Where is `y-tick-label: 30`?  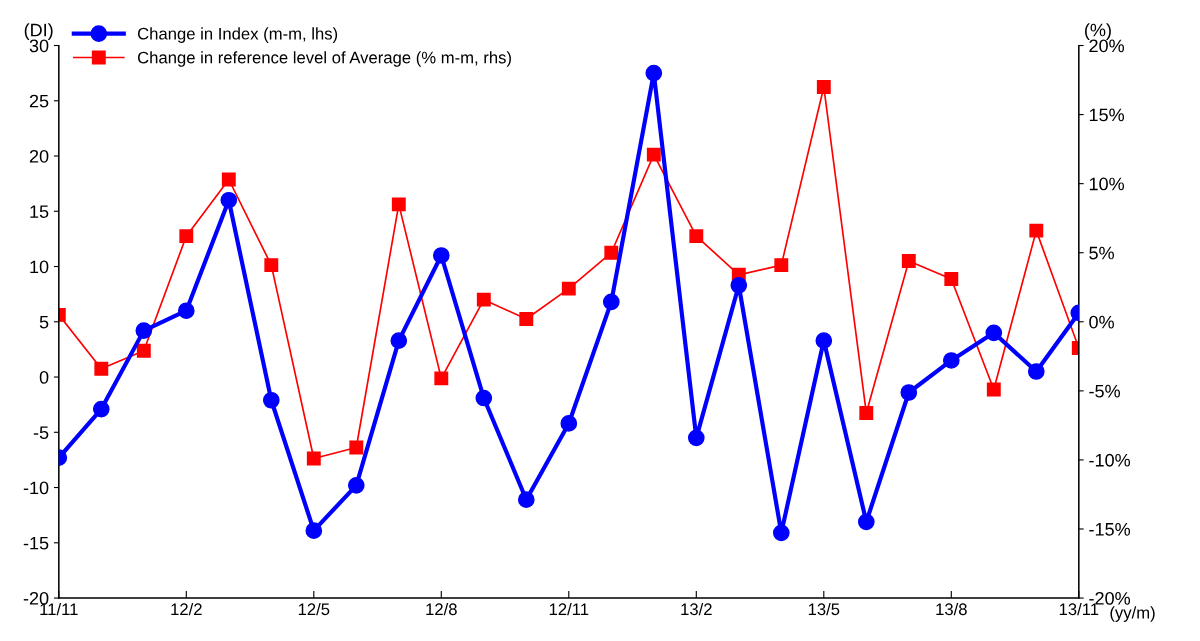
y-tick-label: 30 is located at coordinates (39, 46).